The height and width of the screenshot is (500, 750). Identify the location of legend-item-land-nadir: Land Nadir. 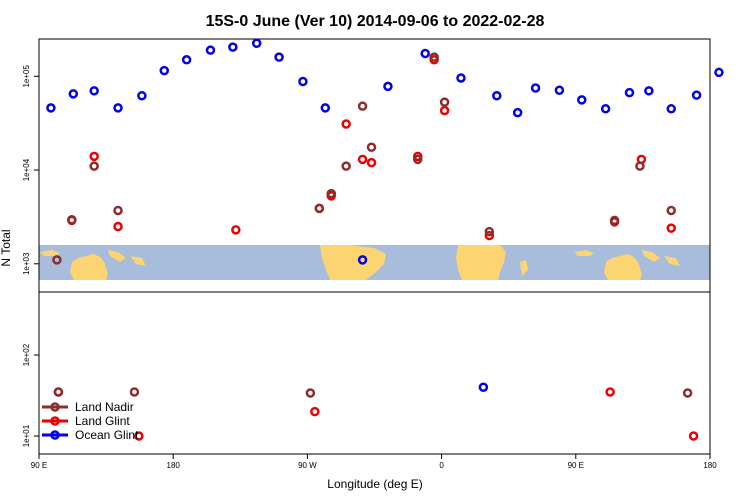
(88, 407).